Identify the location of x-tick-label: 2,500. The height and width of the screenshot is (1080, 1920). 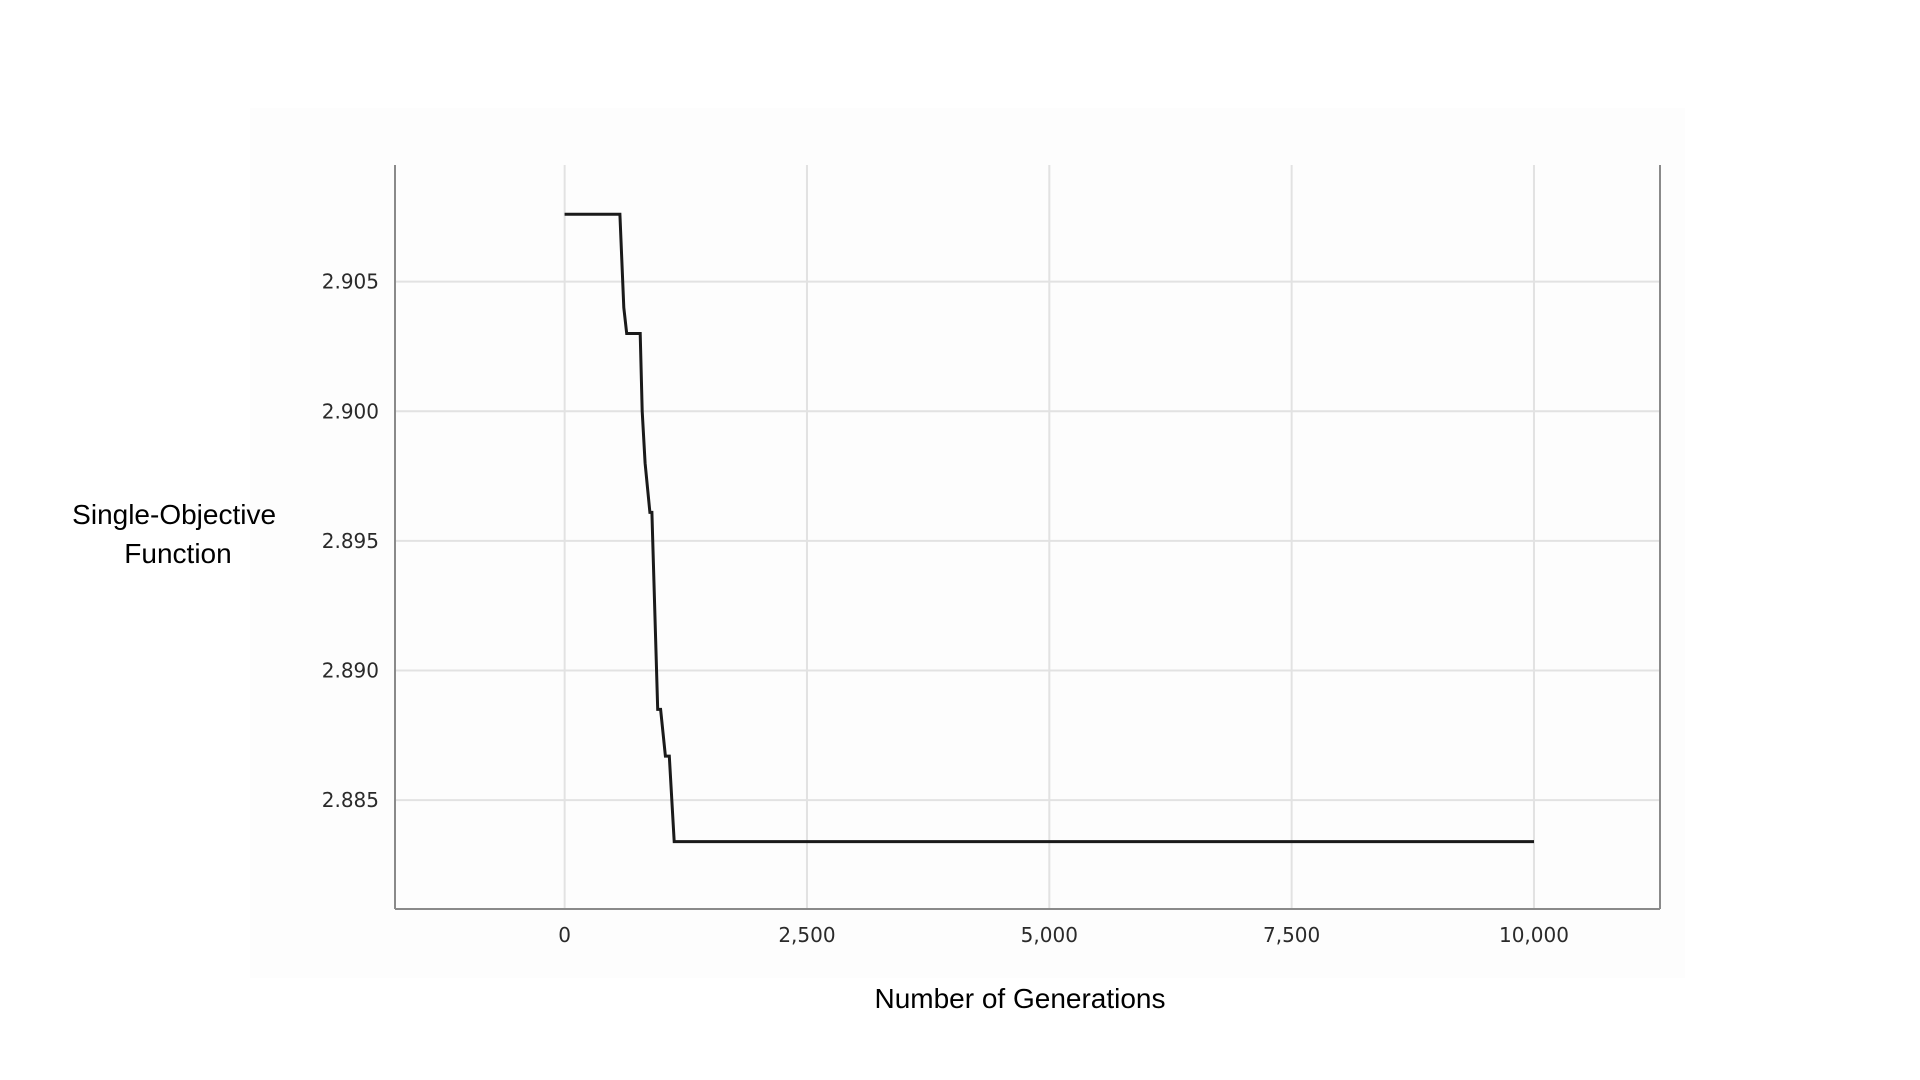
(806, 935).